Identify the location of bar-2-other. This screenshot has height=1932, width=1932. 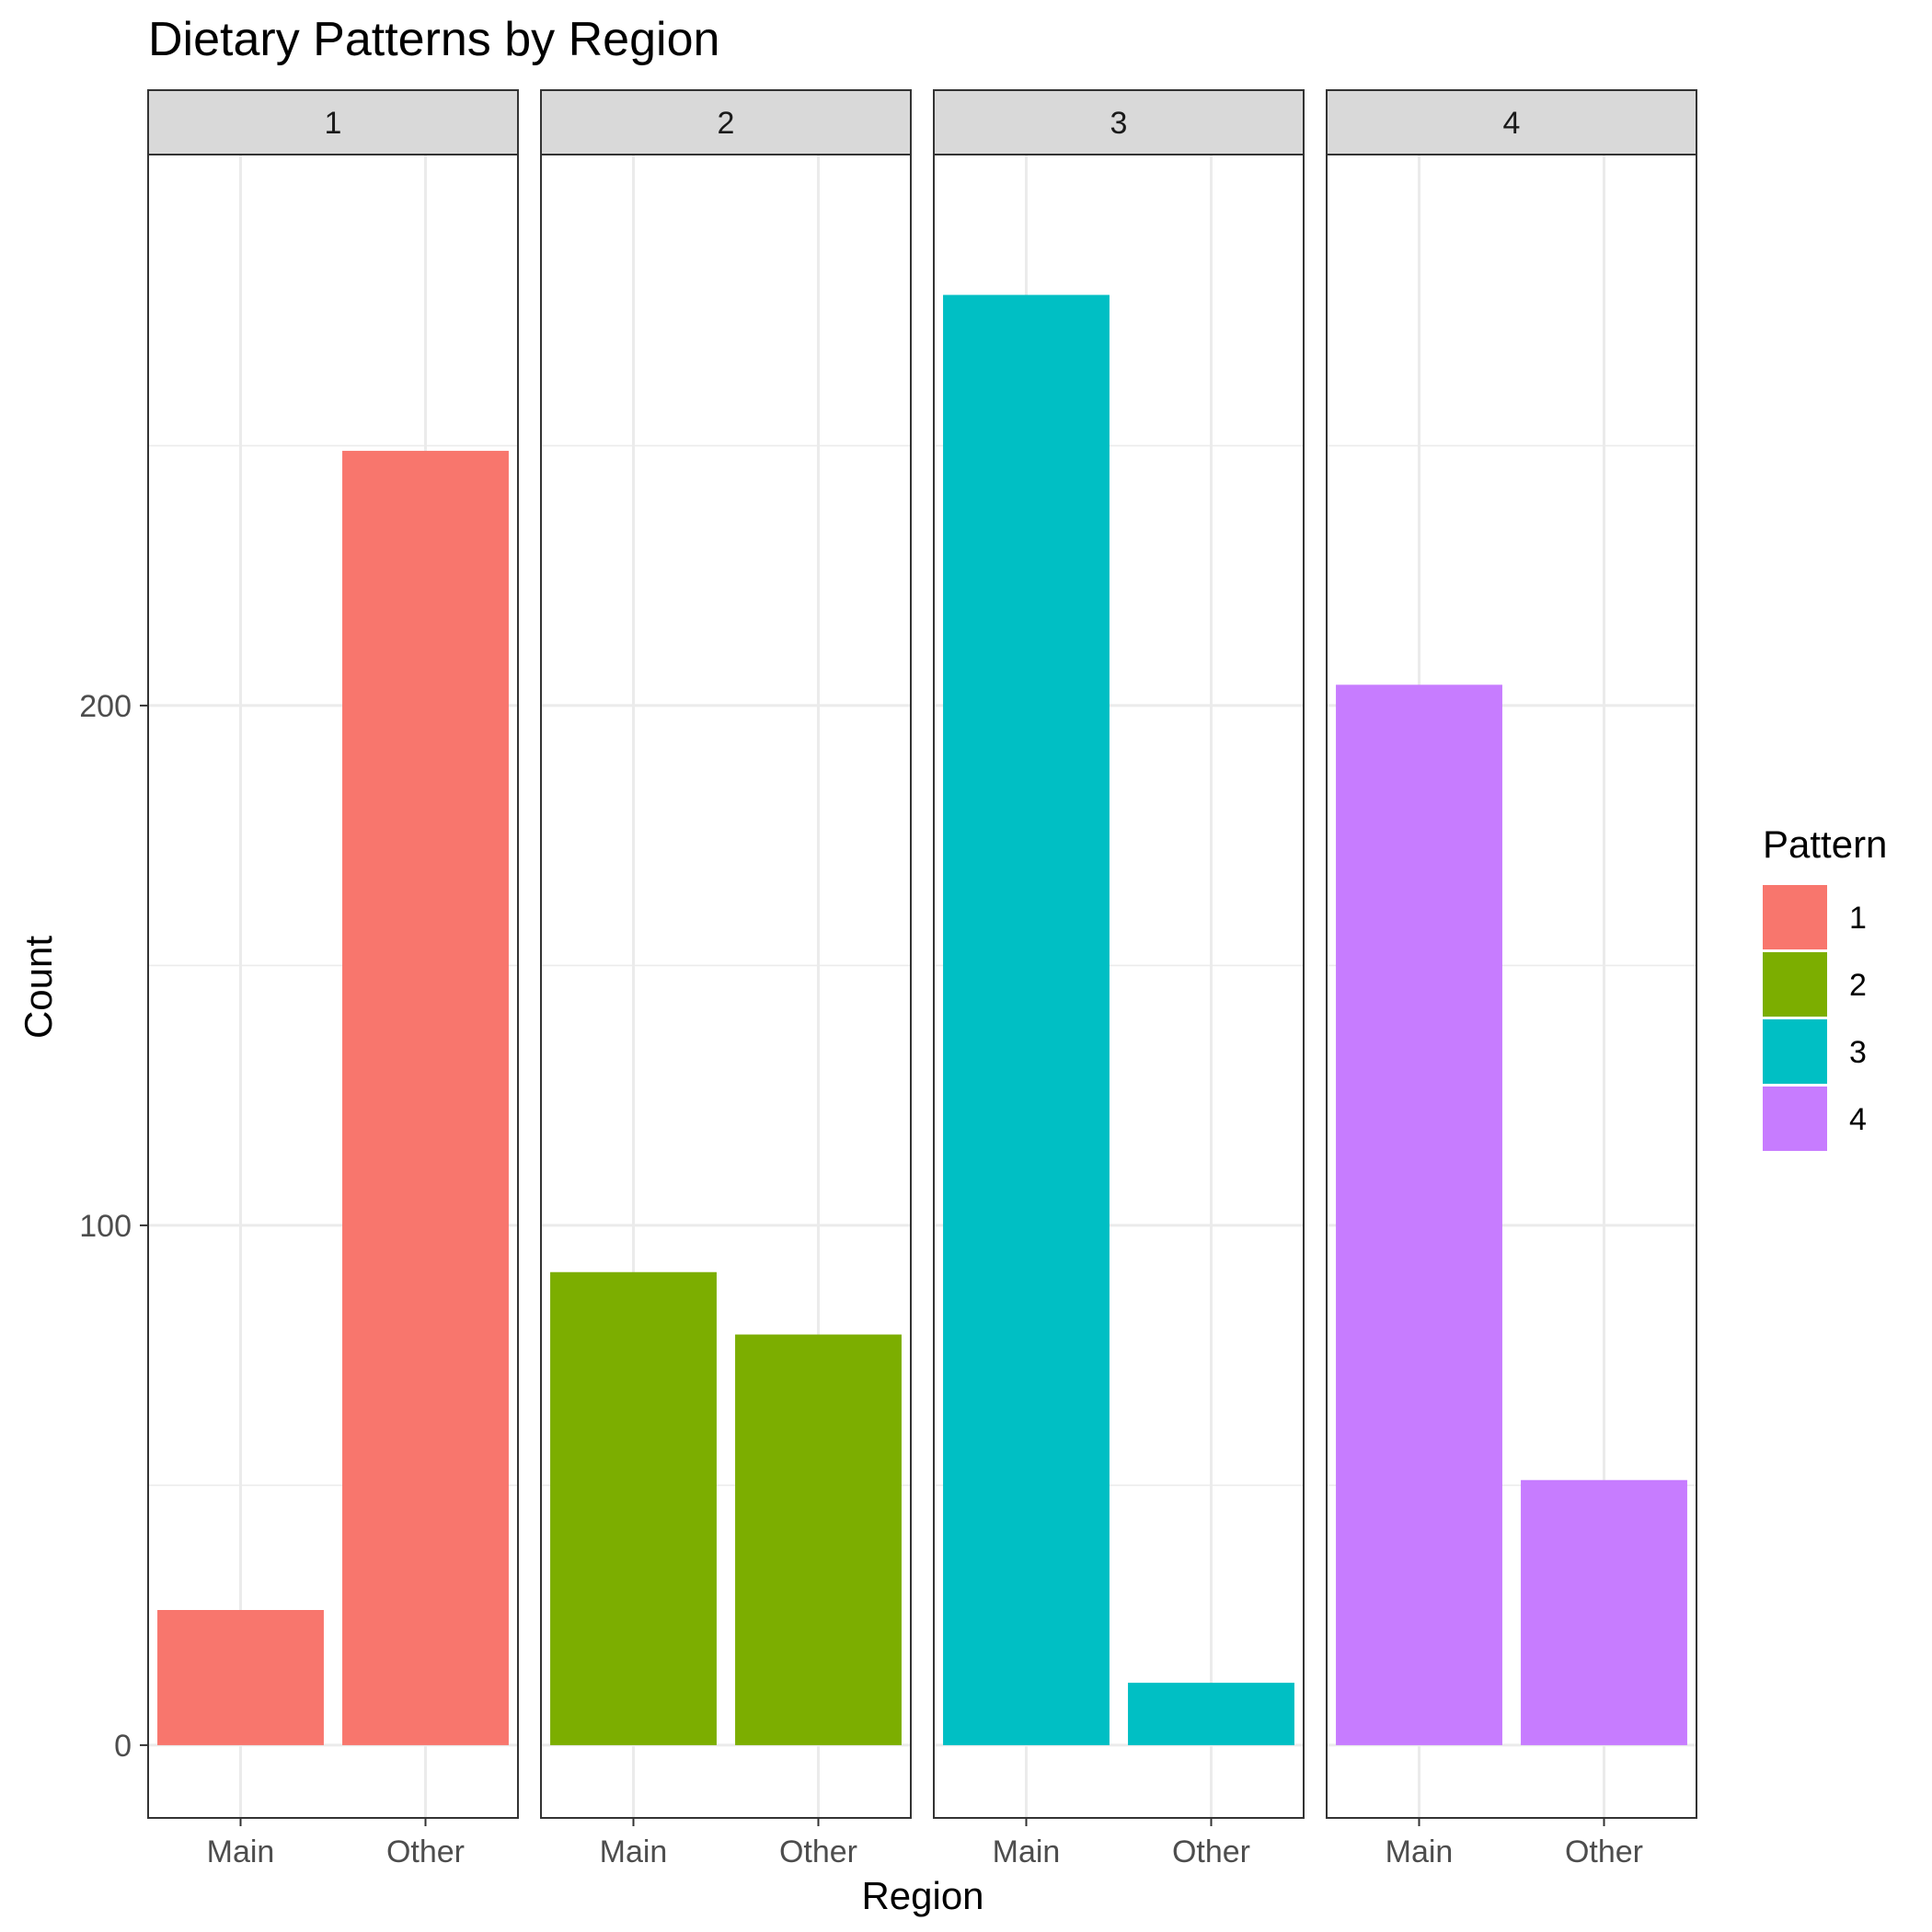
(818, 1539).